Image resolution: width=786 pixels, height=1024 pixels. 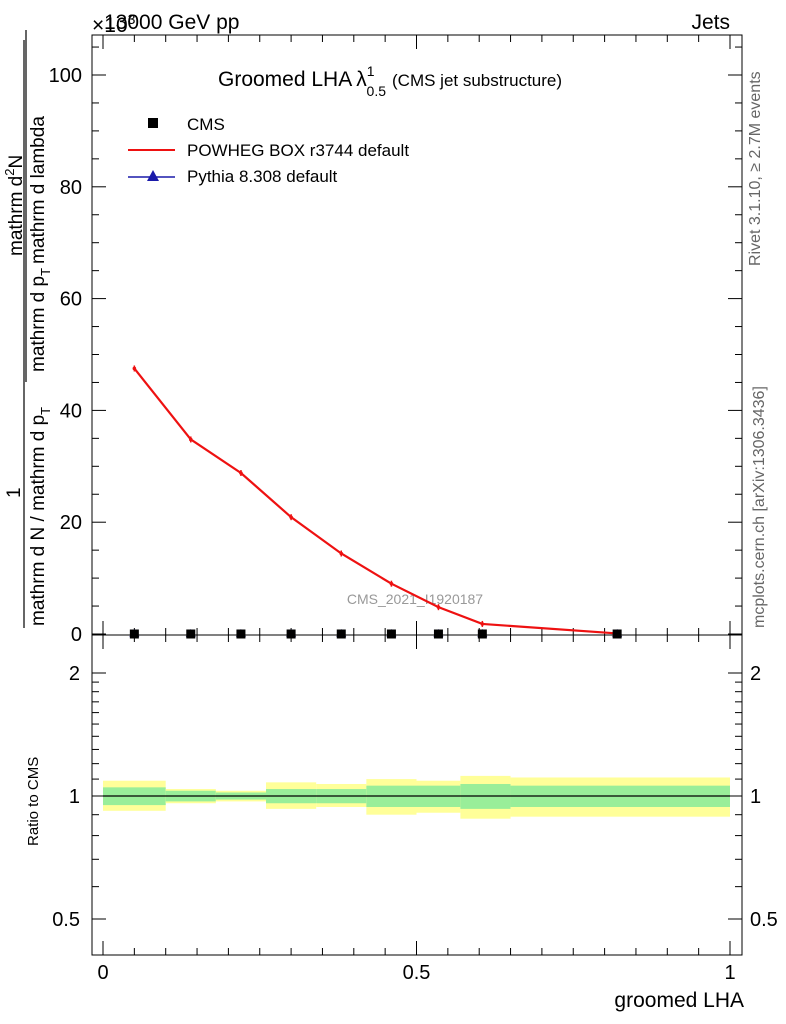 I want to click on x-tick-label: 0, so click(x=102, y=973).